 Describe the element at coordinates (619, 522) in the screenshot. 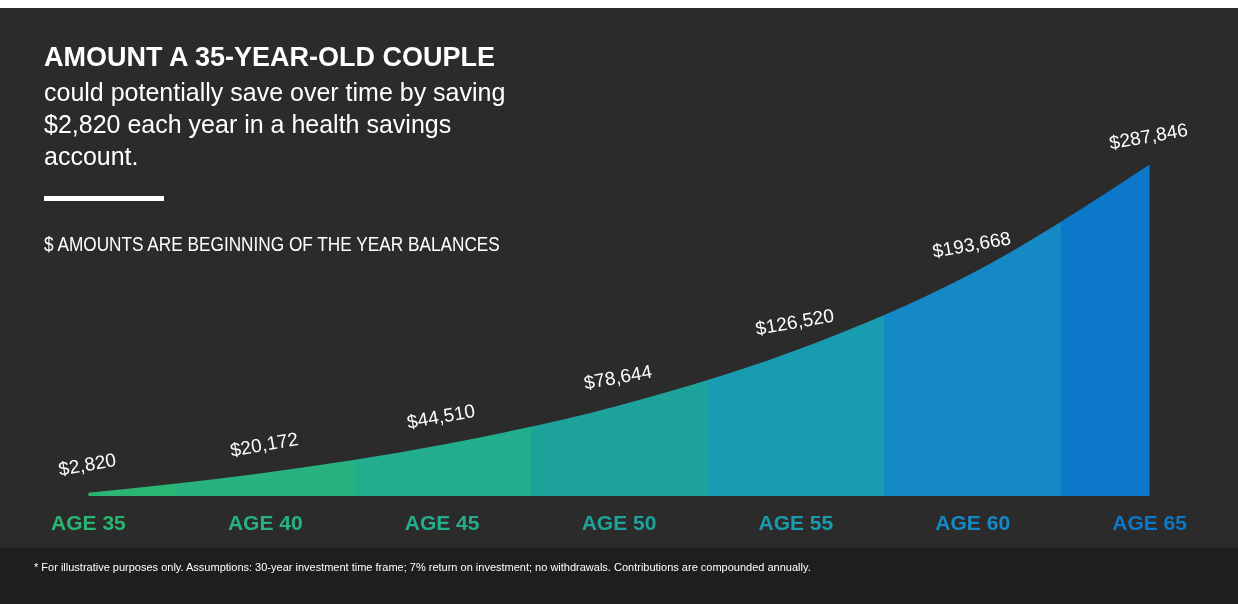

I see `x-tick-label: AGE 50` at that location.